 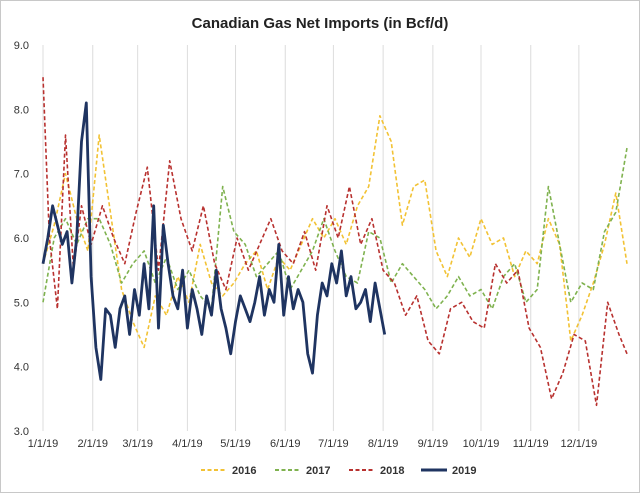 I want to click on x-tick-label: 12/1/19, so click(x=579, y=444).